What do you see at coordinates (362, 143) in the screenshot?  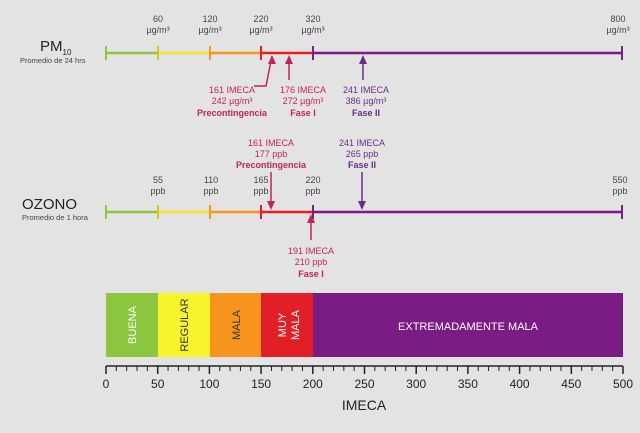 I see `ozono-fase2-imeca: 241 IMECA` at bounding box center [362, 143].